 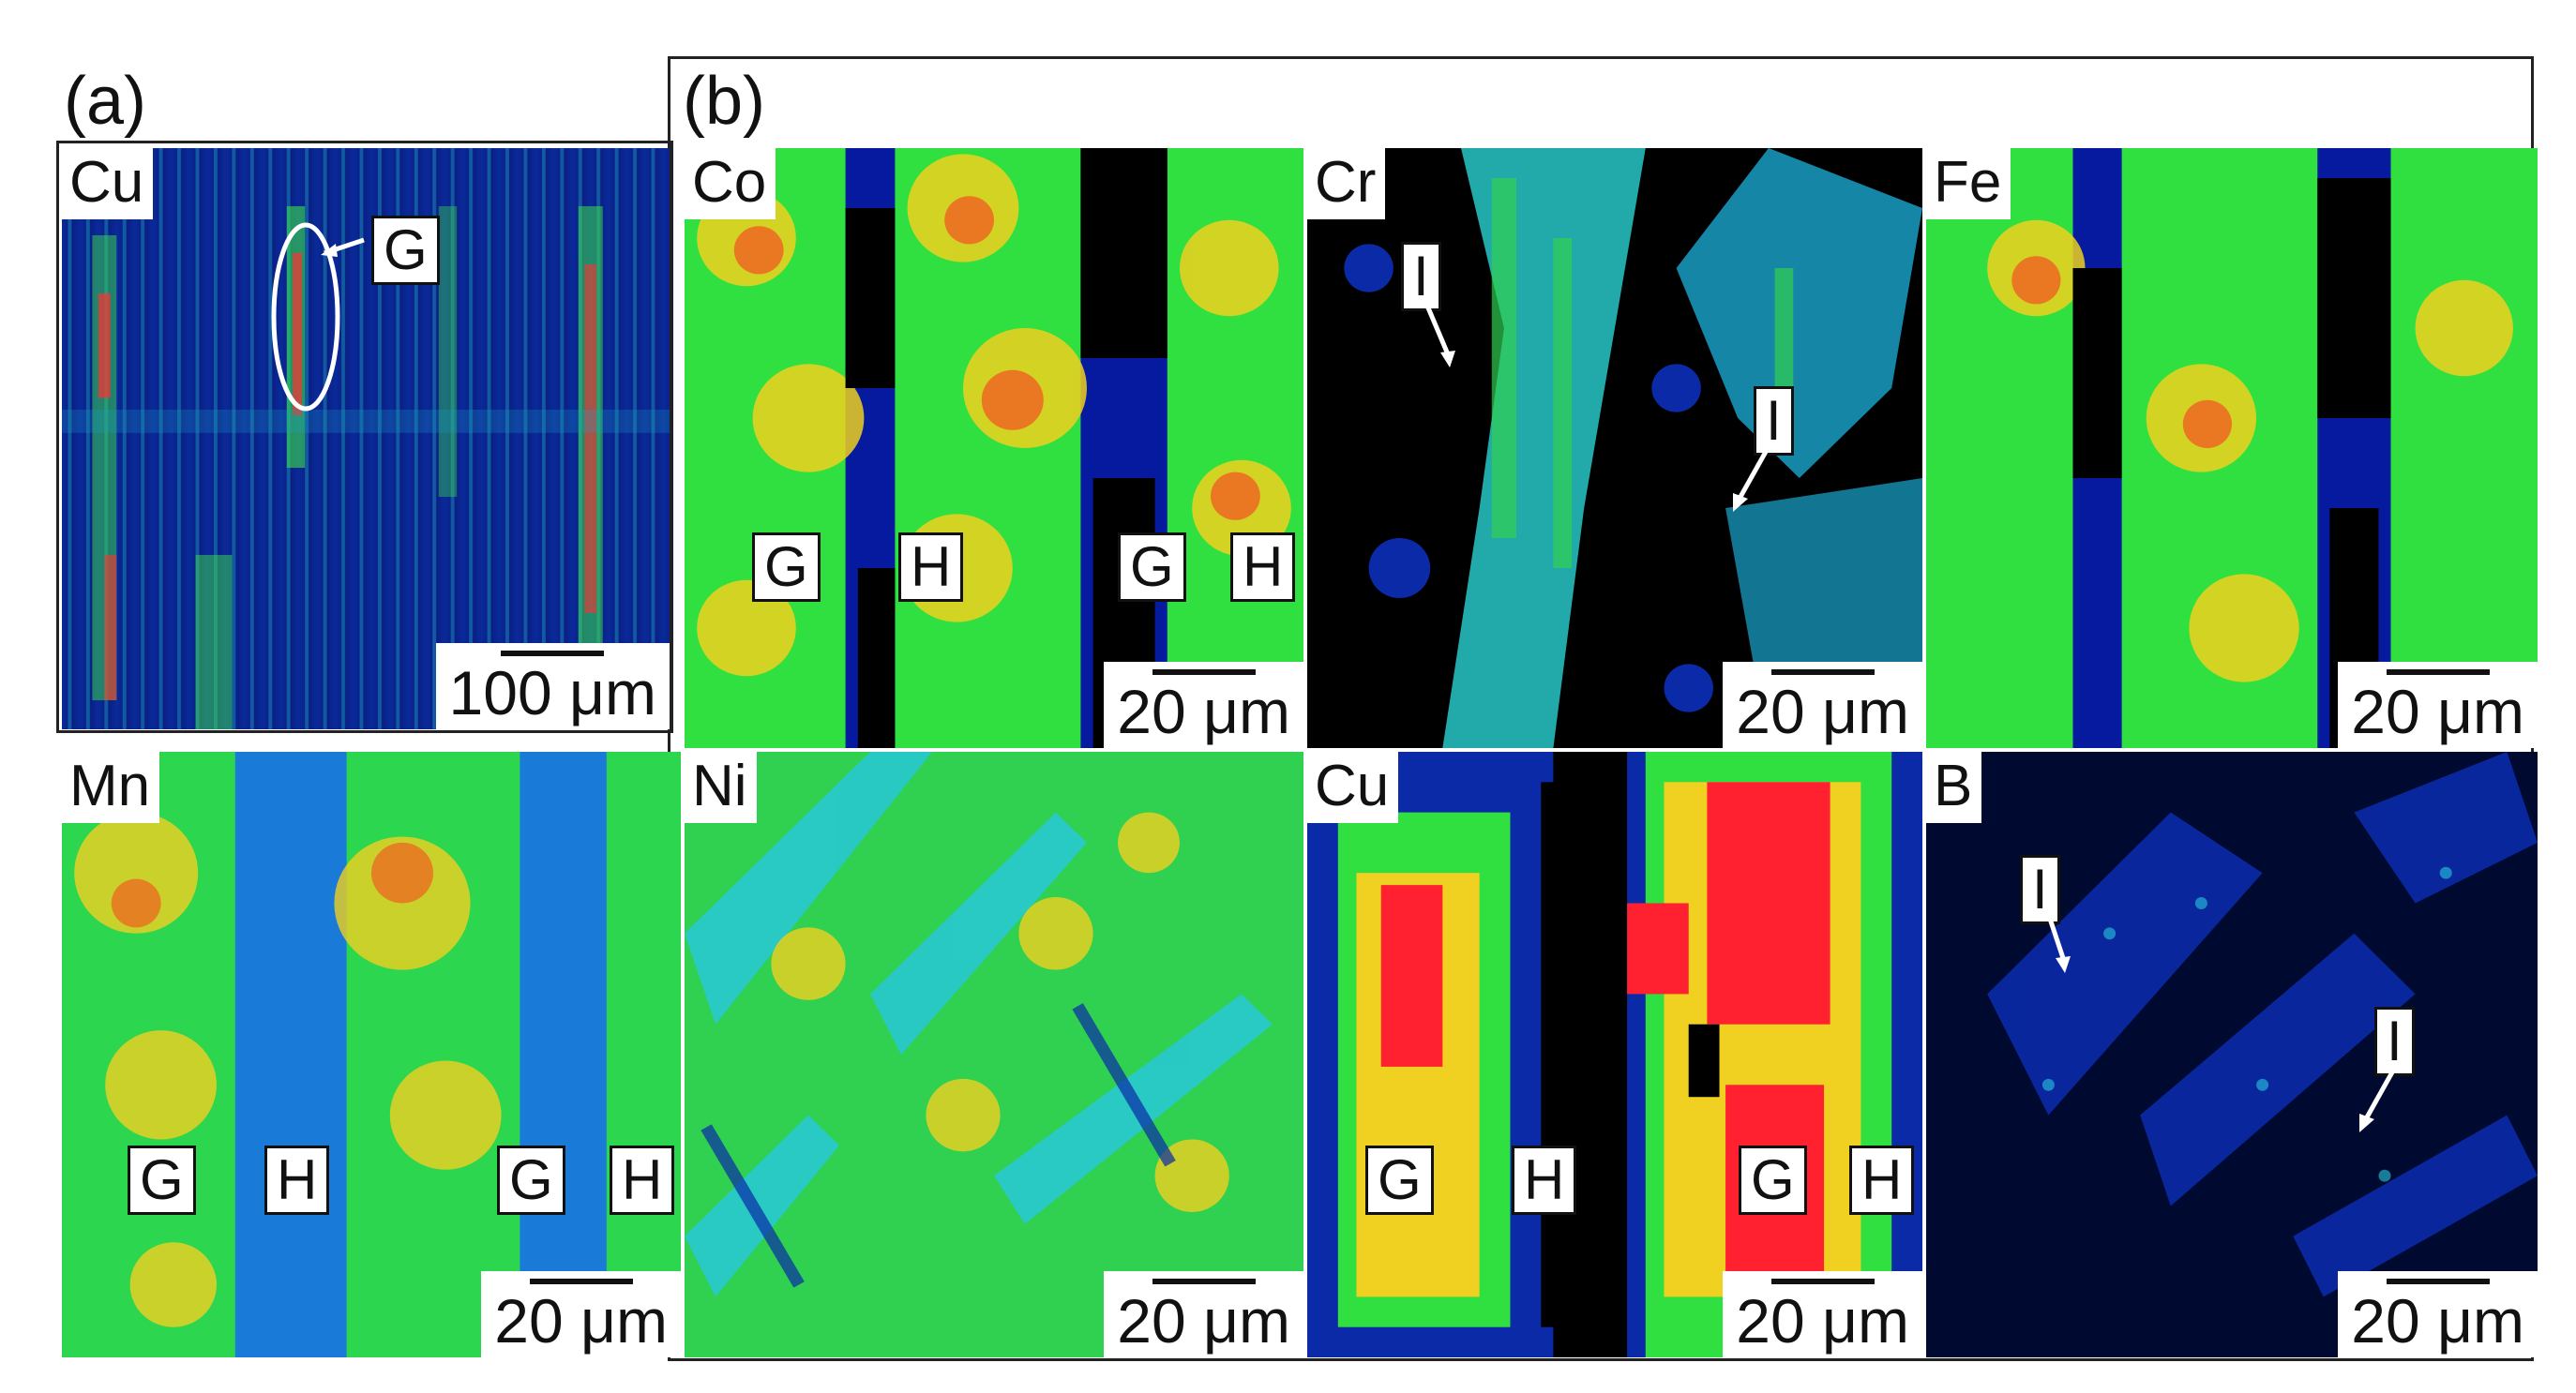 I want to click on map-b-image, so click(x=2232, y=1054).